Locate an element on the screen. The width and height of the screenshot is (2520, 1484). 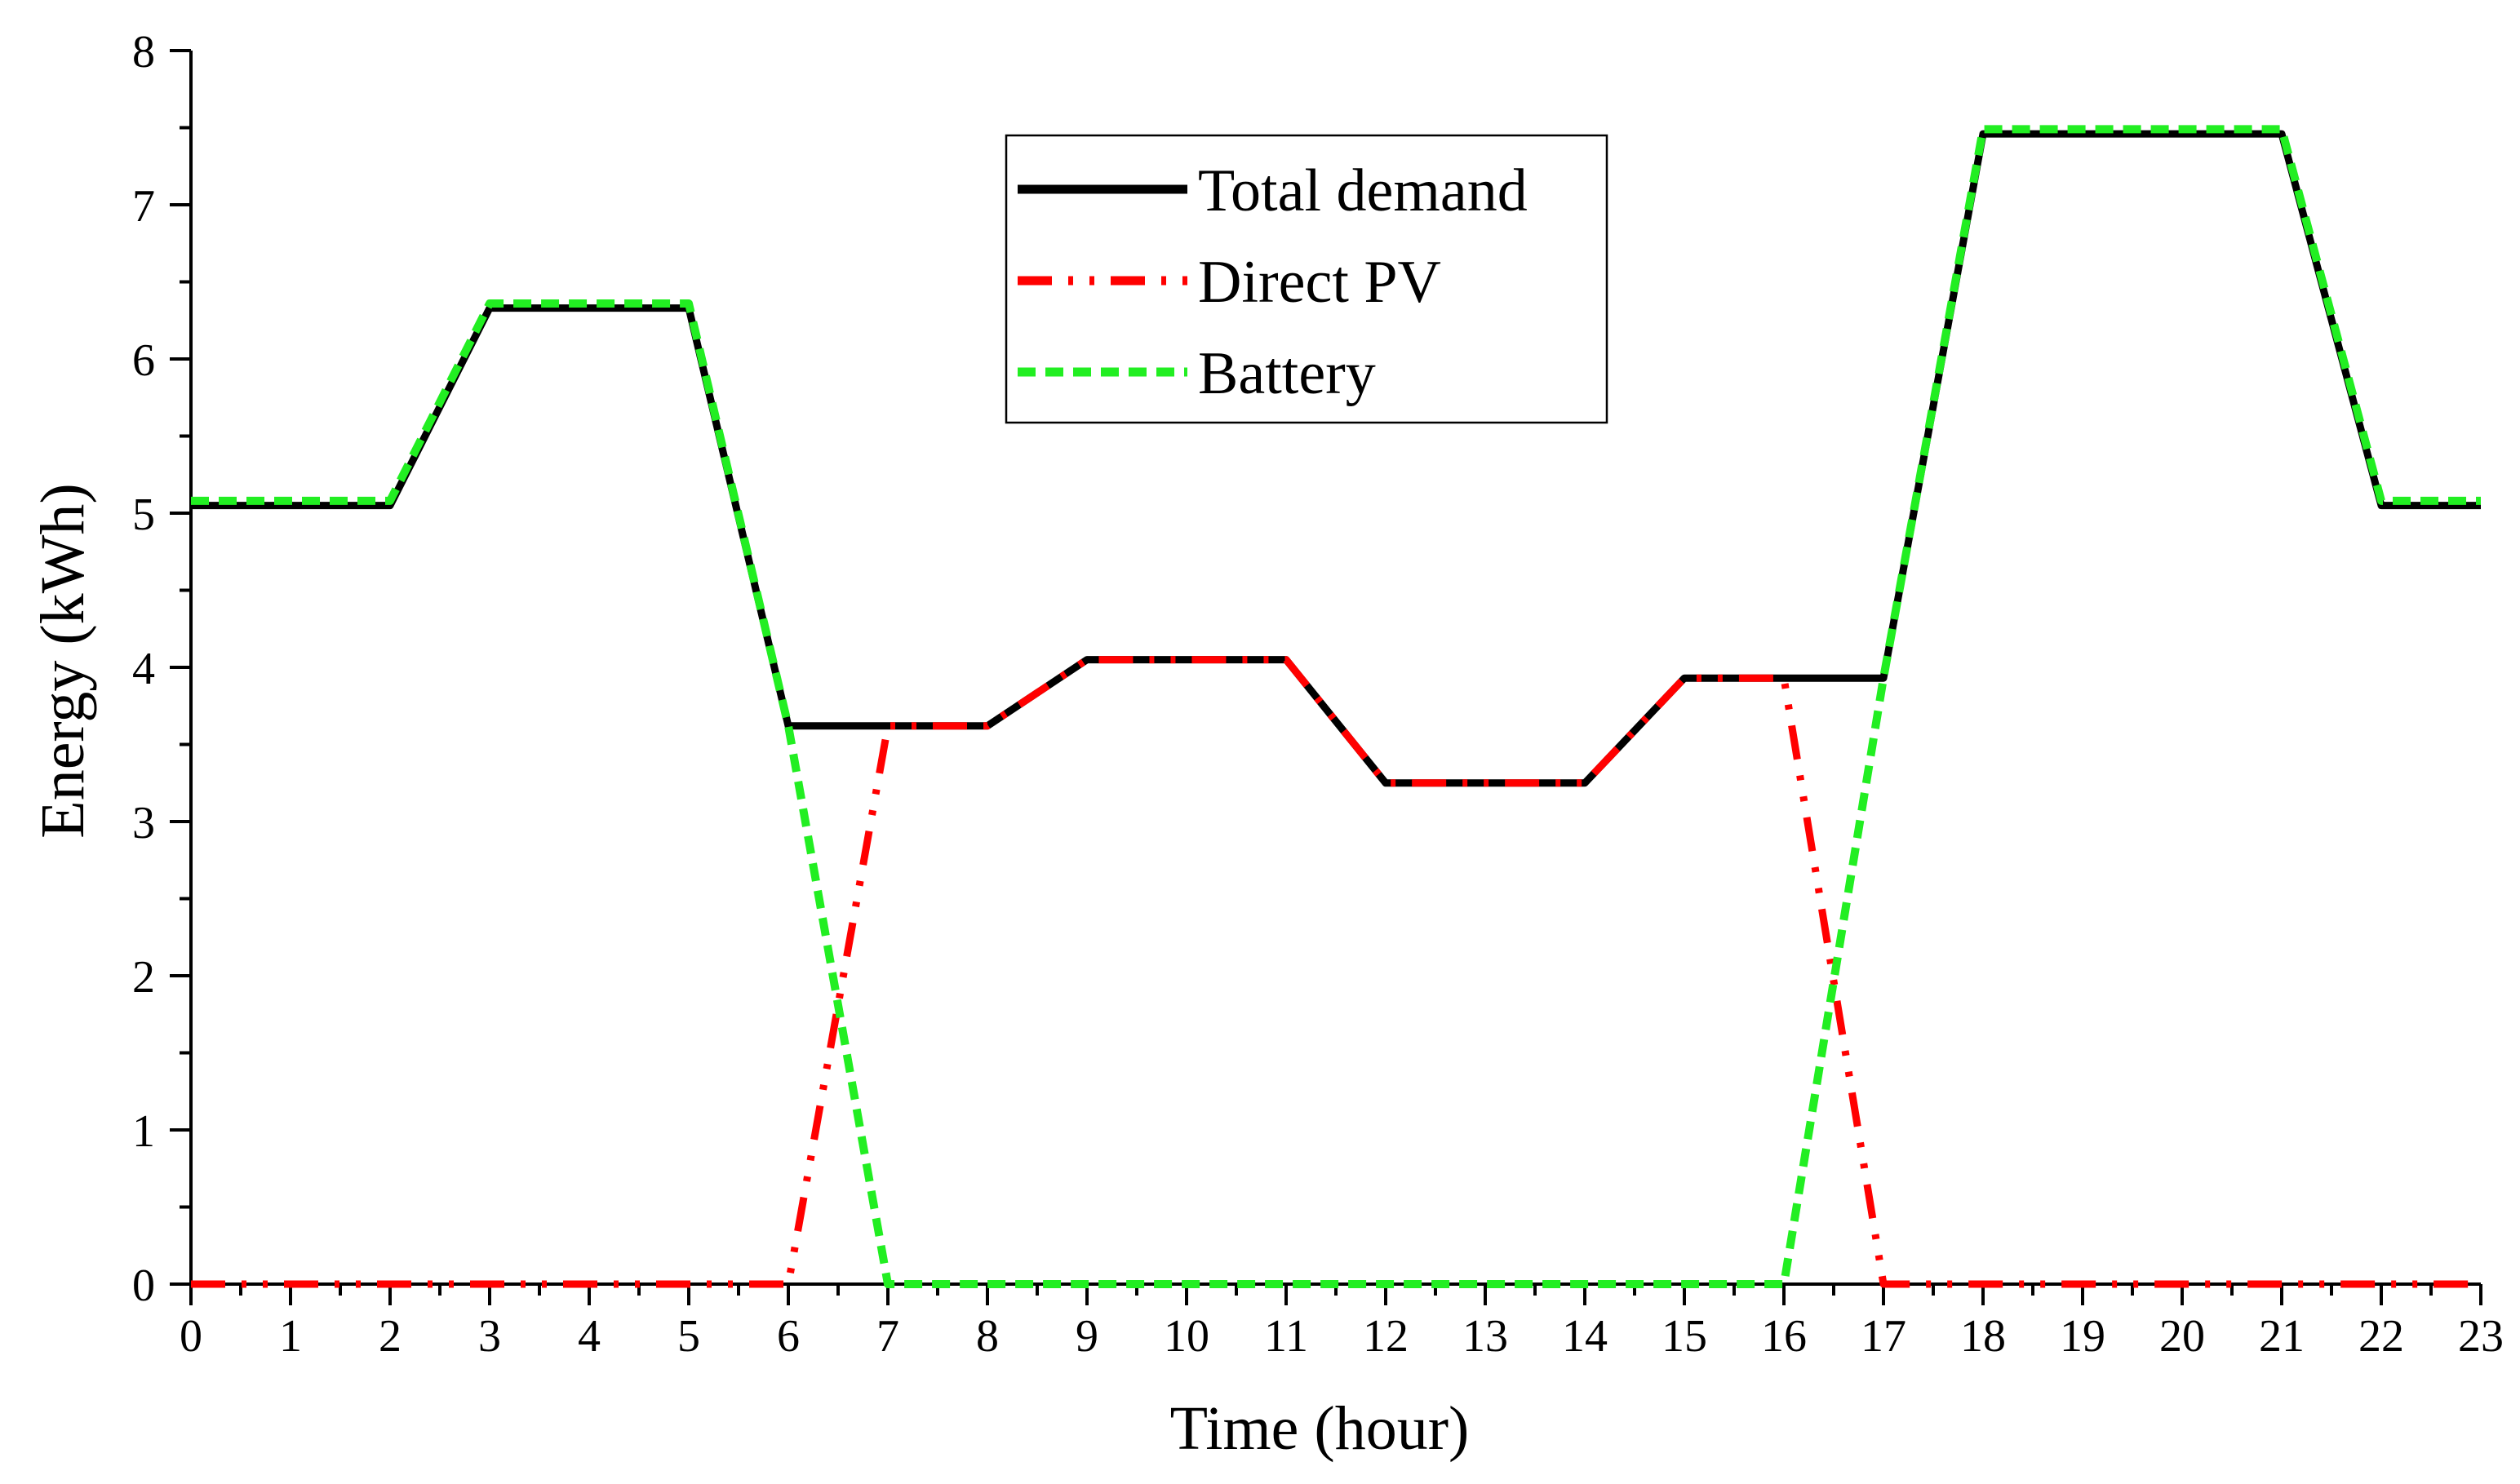
x-tick-label: 0 is located at coordinates (191, 1336).